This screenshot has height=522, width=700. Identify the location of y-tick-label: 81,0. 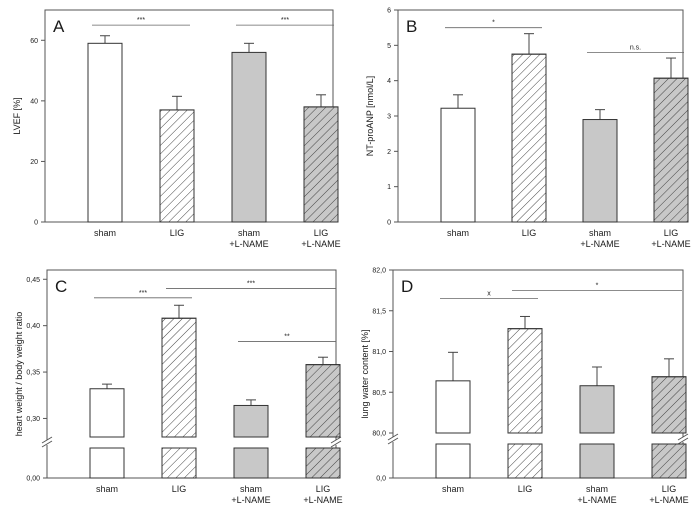
(379, 352).